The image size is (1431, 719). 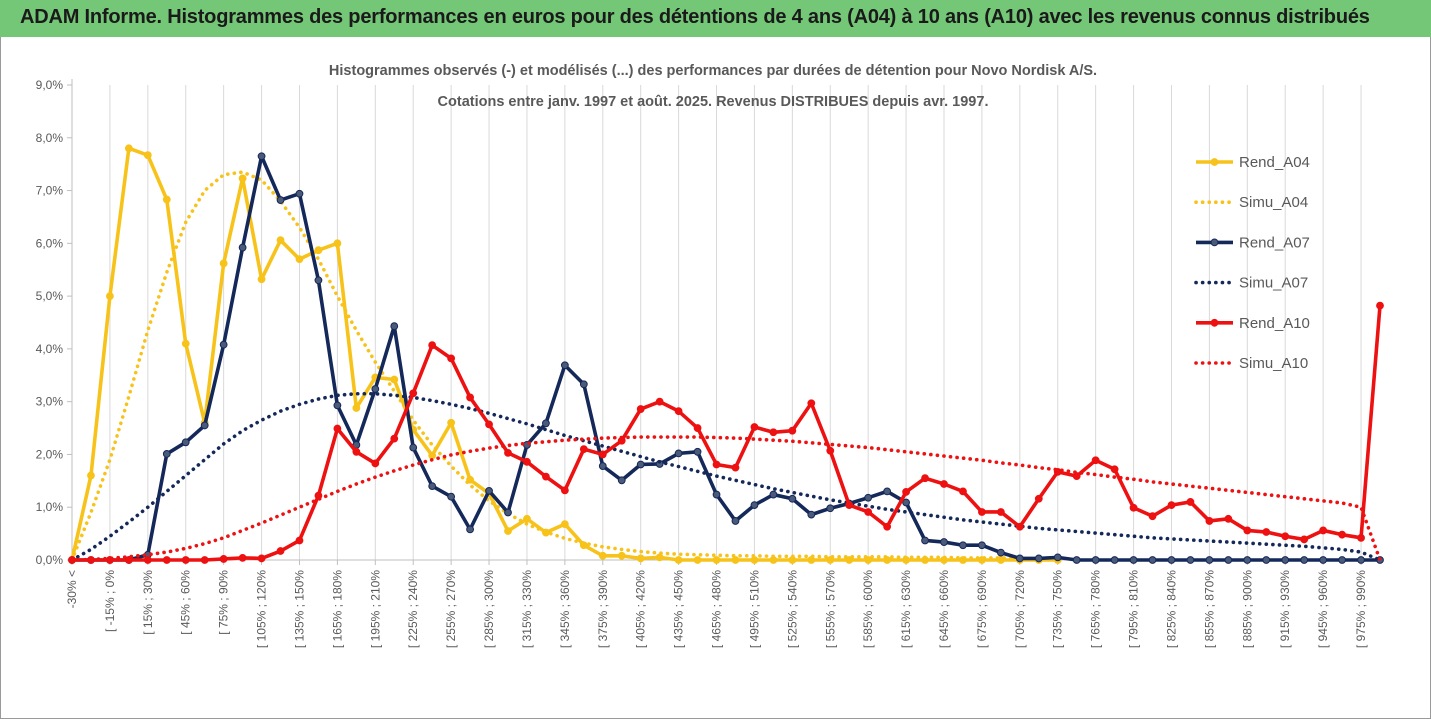 I want to click on x-tick-label: [ 195% ; 210%, so click(x=375, y=609).